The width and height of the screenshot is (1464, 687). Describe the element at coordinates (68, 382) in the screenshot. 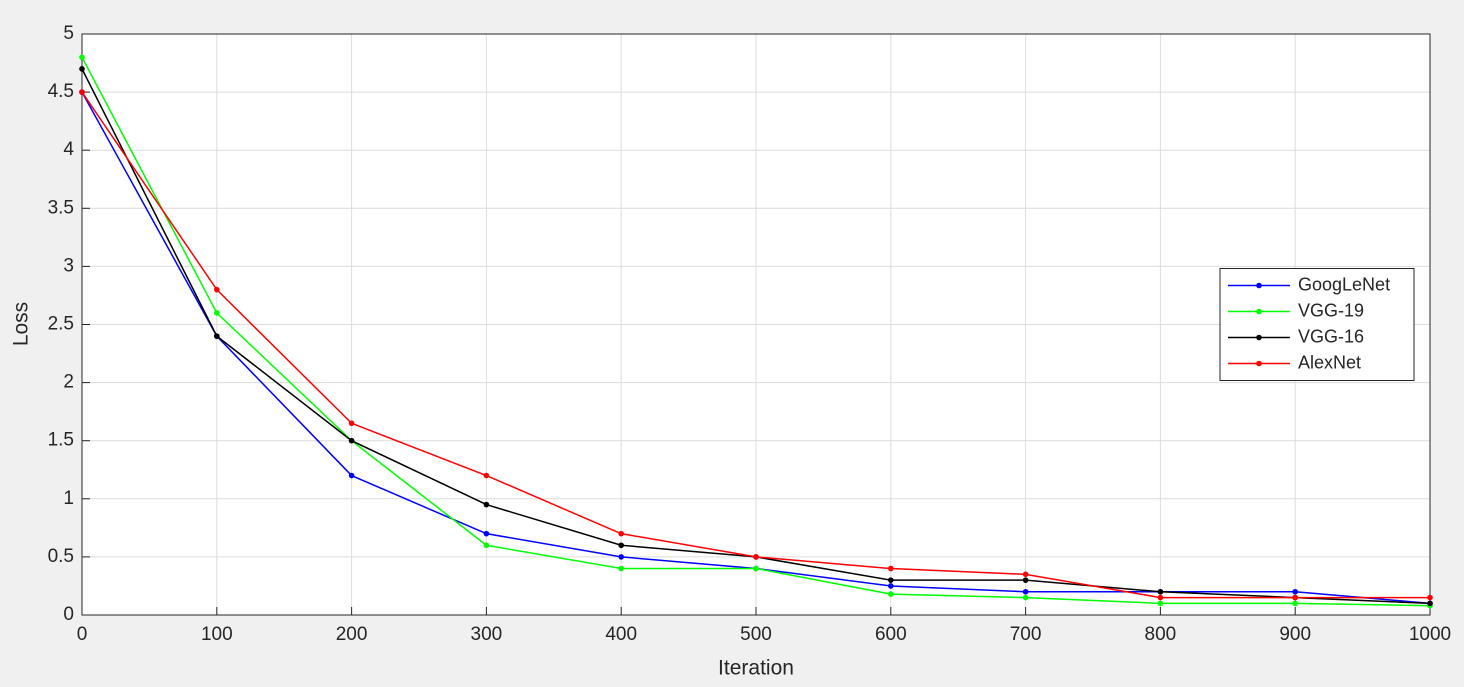

I see `y-tick-label: 2` at that location.